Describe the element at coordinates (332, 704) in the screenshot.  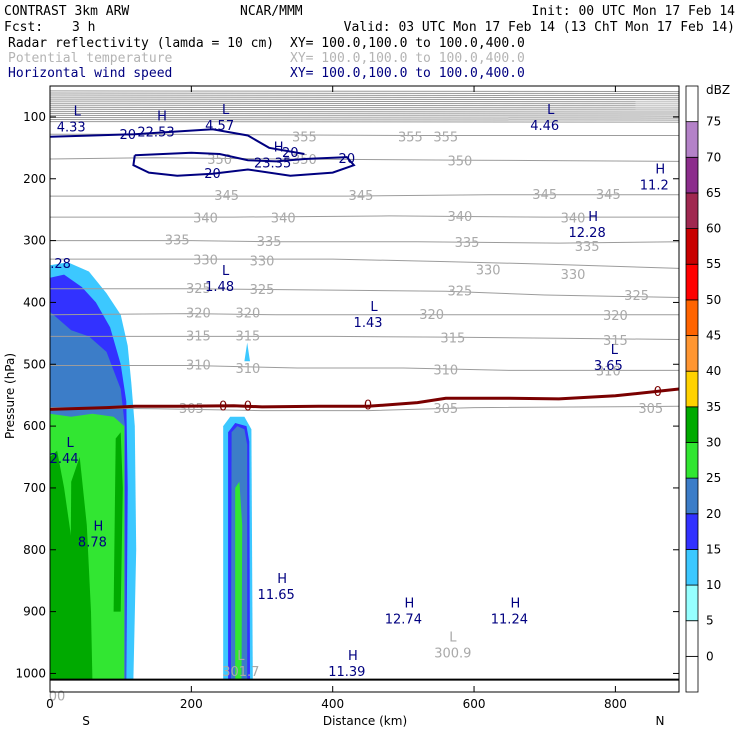
I see `x-tick-label: 400` at that location.